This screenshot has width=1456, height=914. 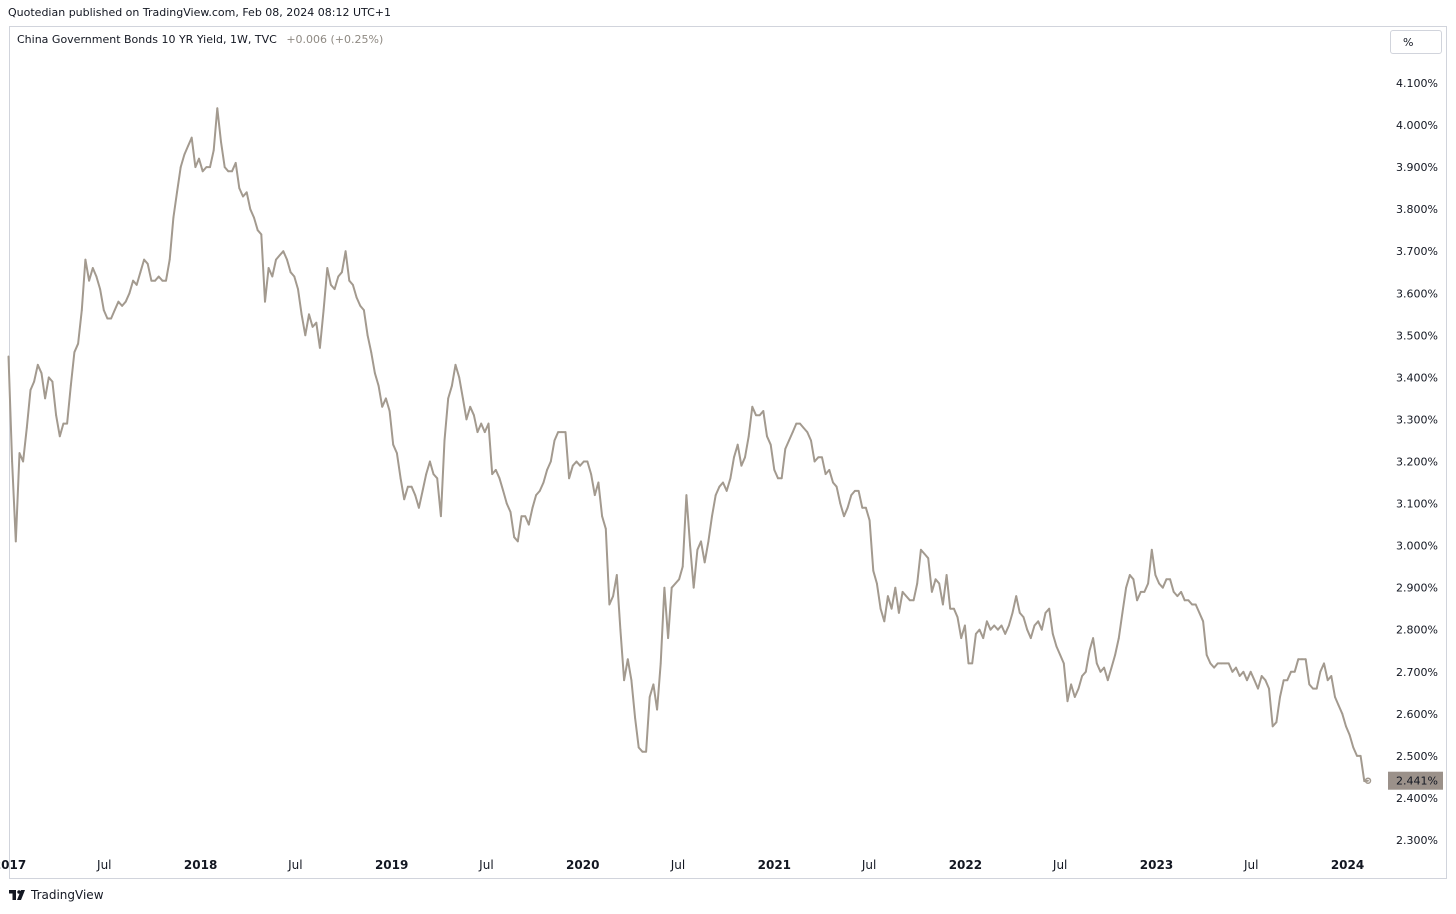 What do you see at coordinates (1417, 167) in the screenshot?
I see `y-tick-label: 3.900%` at bounding box center [1417, 167].